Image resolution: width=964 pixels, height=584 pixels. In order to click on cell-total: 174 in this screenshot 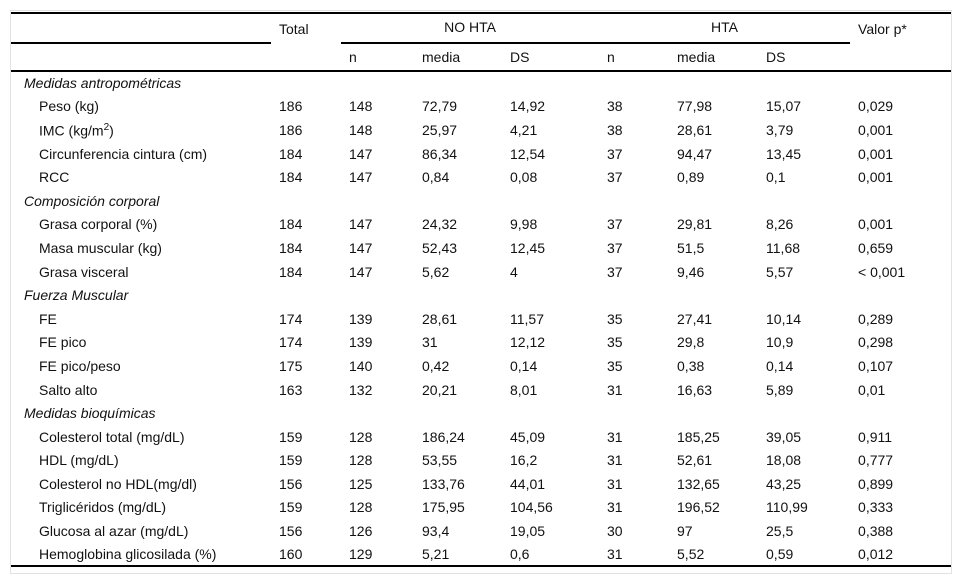, I will do `click(291, 318)`.